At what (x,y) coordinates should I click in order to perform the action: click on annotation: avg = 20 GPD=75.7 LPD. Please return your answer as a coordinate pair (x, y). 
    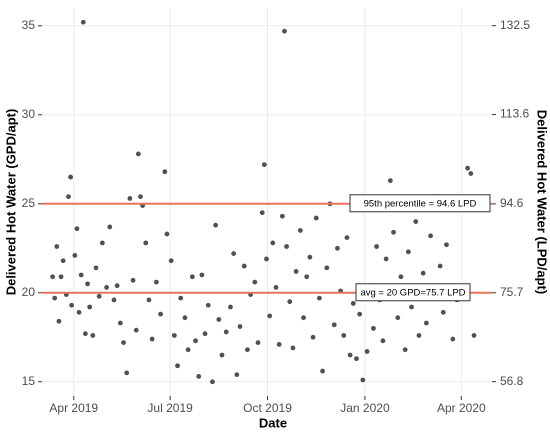
    Looking at the image, I should click on (412, 292).